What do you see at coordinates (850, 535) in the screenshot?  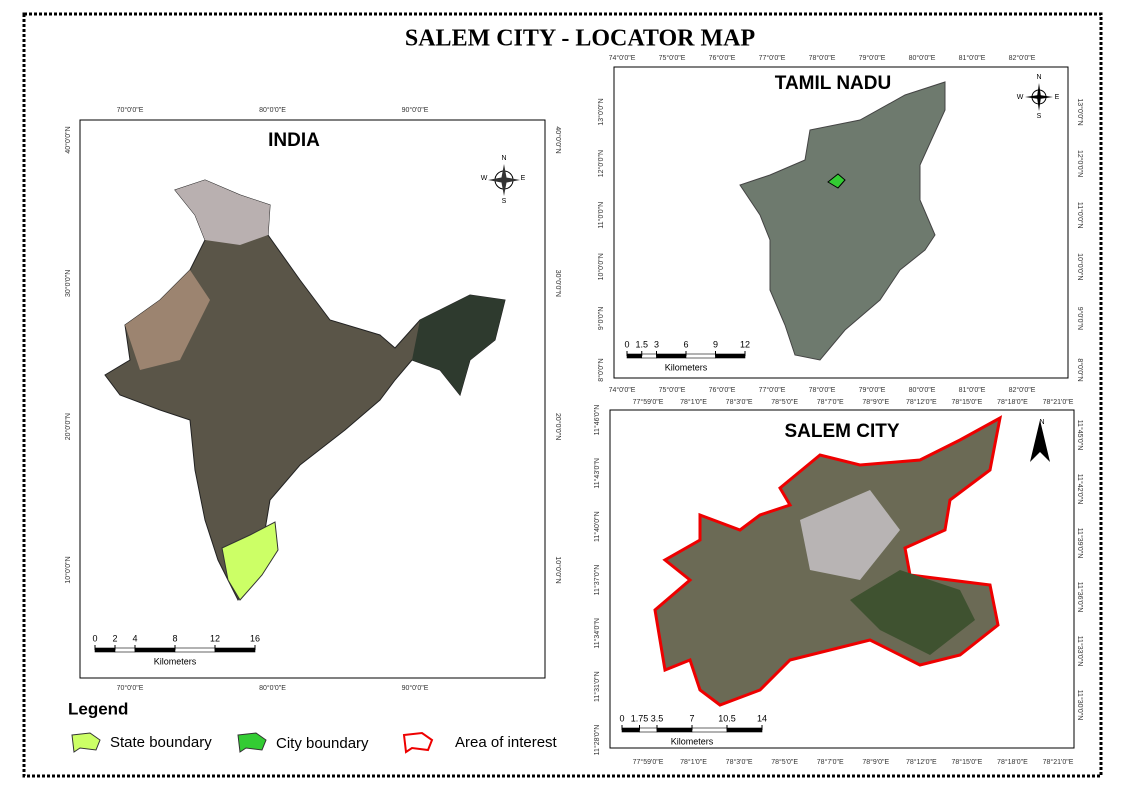 I see `salem-urban` at bounding box center [850, 535].